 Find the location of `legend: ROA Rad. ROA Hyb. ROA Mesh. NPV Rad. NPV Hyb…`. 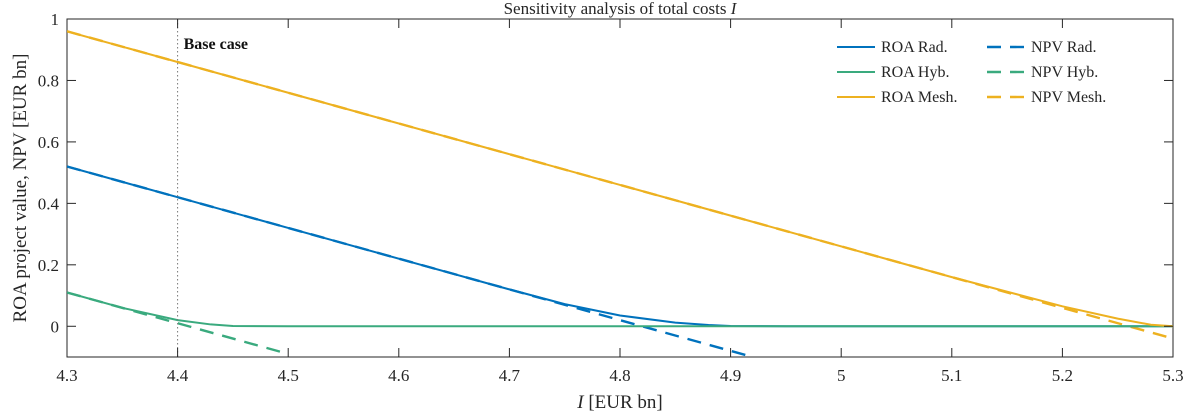

legend: ROA Rad. ROA Hyb. ROA Mesh. NPV Rad. NPV Hyb… is located at coordinates (971, 72).